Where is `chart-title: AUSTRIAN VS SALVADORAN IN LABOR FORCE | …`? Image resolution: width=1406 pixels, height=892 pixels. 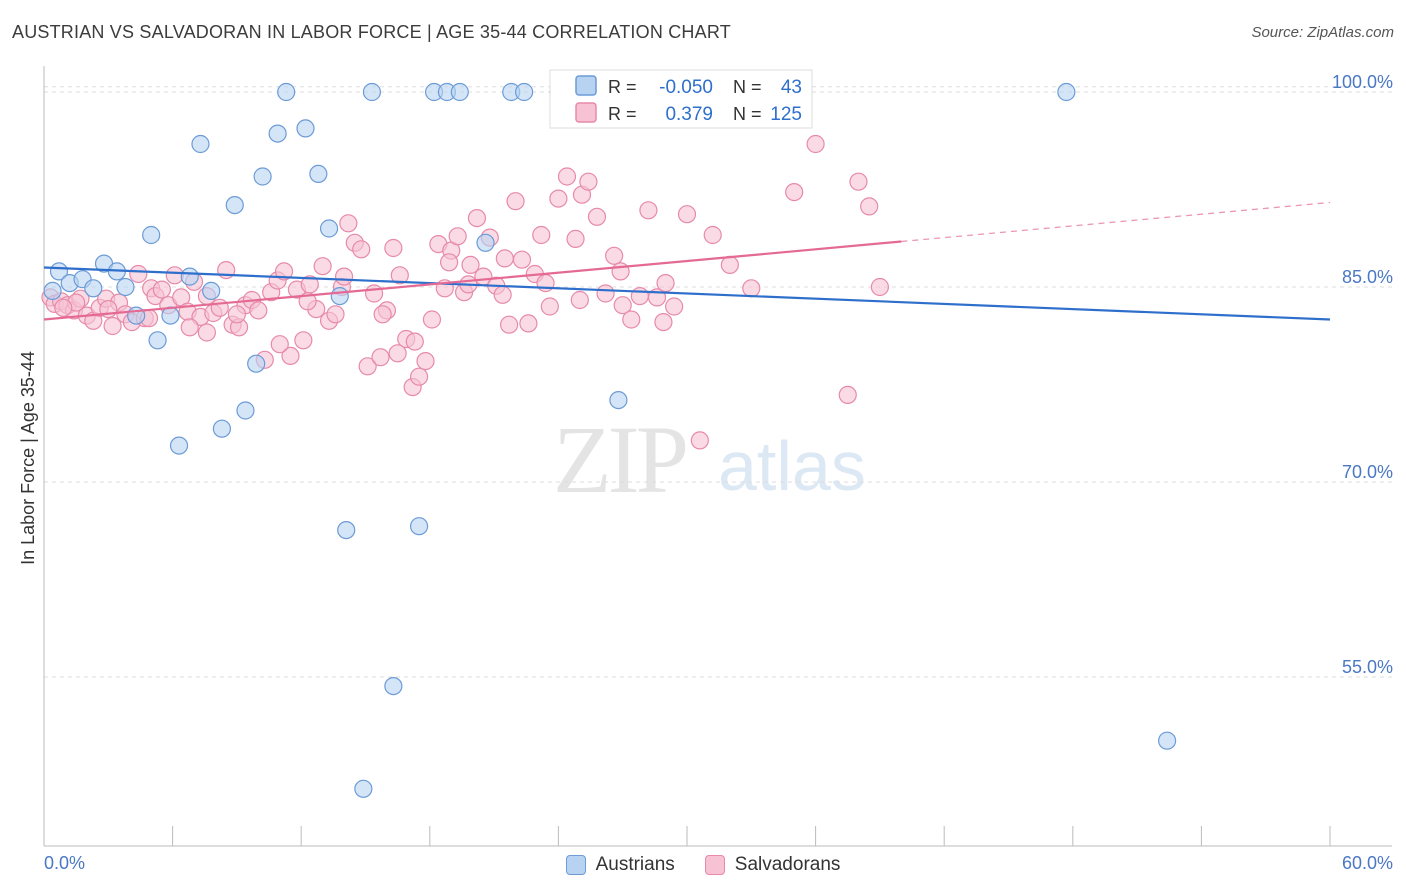 chart-title: AUSTRIAN VS SALVADORAN IN LABOR FORCE | … is located at coordinates (371, 32).